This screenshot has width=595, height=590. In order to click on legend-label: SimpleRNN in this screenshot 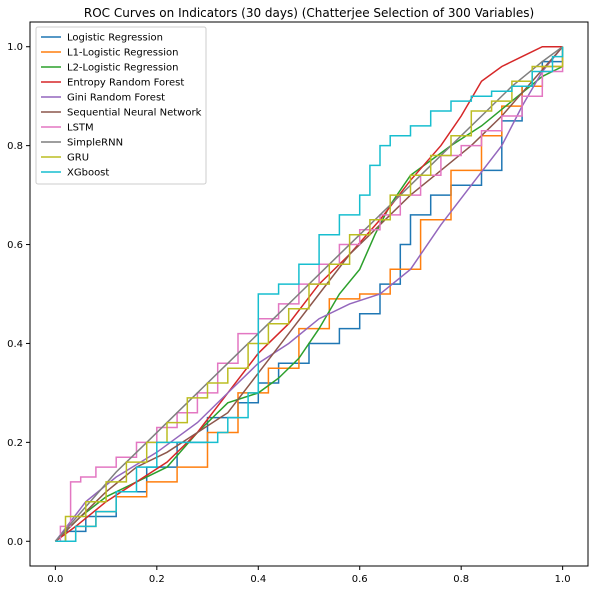, I will do `click(95, 143)`.